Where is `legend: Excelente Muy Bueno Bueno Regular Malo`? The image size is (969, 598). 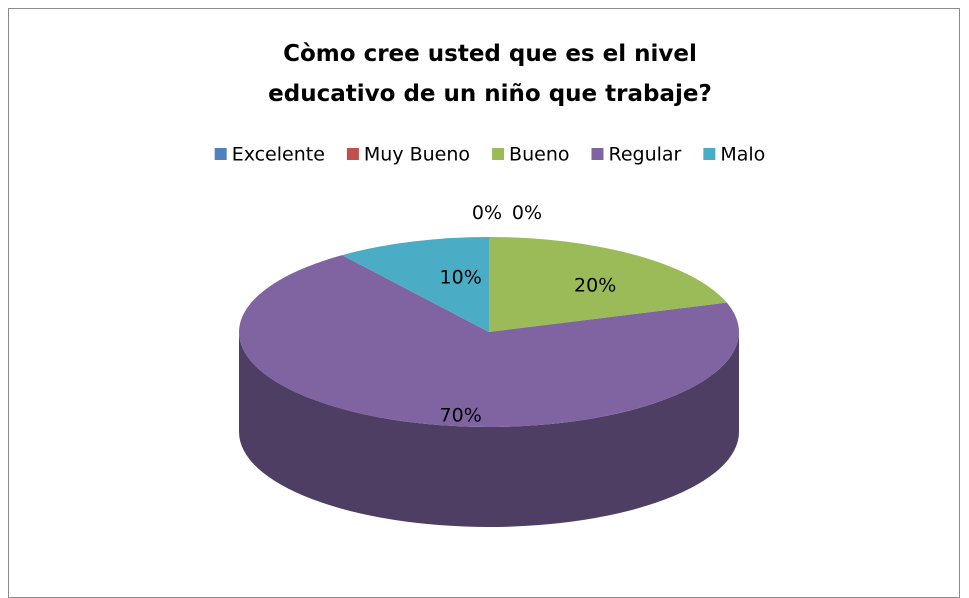 legend: Excelente Muy Bueno Bueno Regular Malo is located at coordinates (489, 155).